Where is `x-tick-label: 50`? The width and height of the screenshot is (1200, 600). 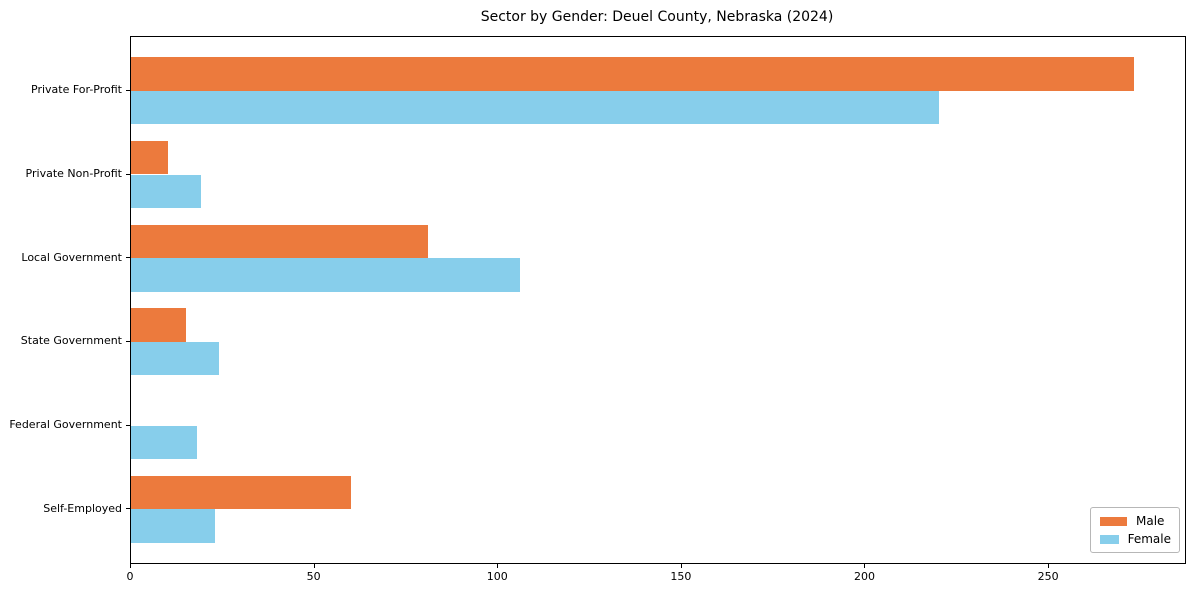
x-tick-label: 50 is located at coordinates (313, 576).